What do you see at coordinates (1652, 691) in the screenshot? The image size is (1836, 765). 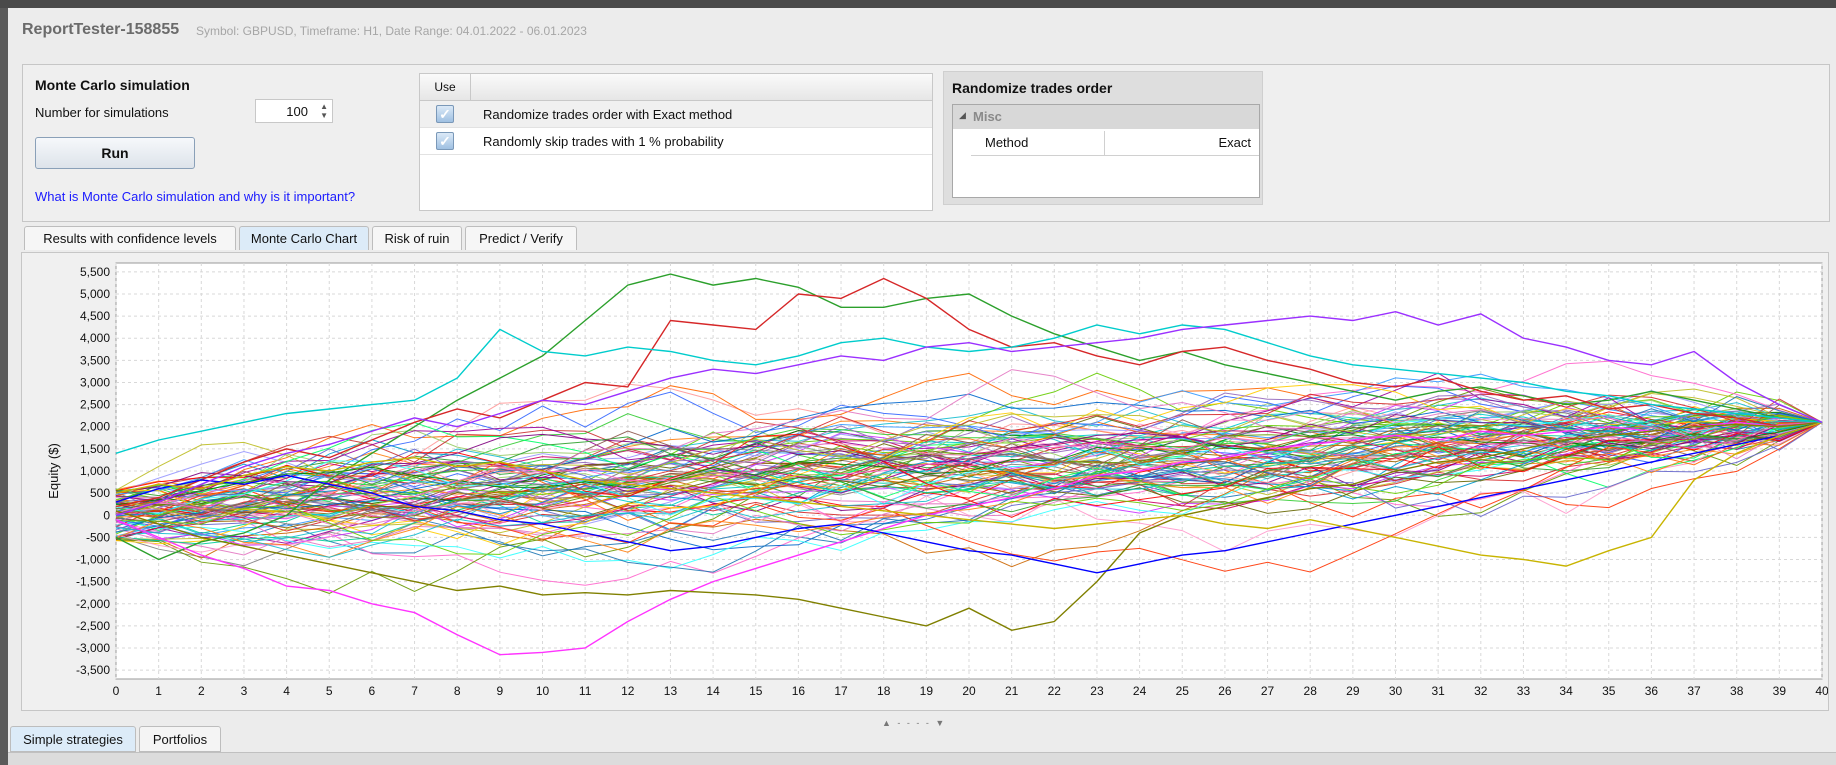 I see `x-tick-label: 36` at bounding box center [1652, 691].